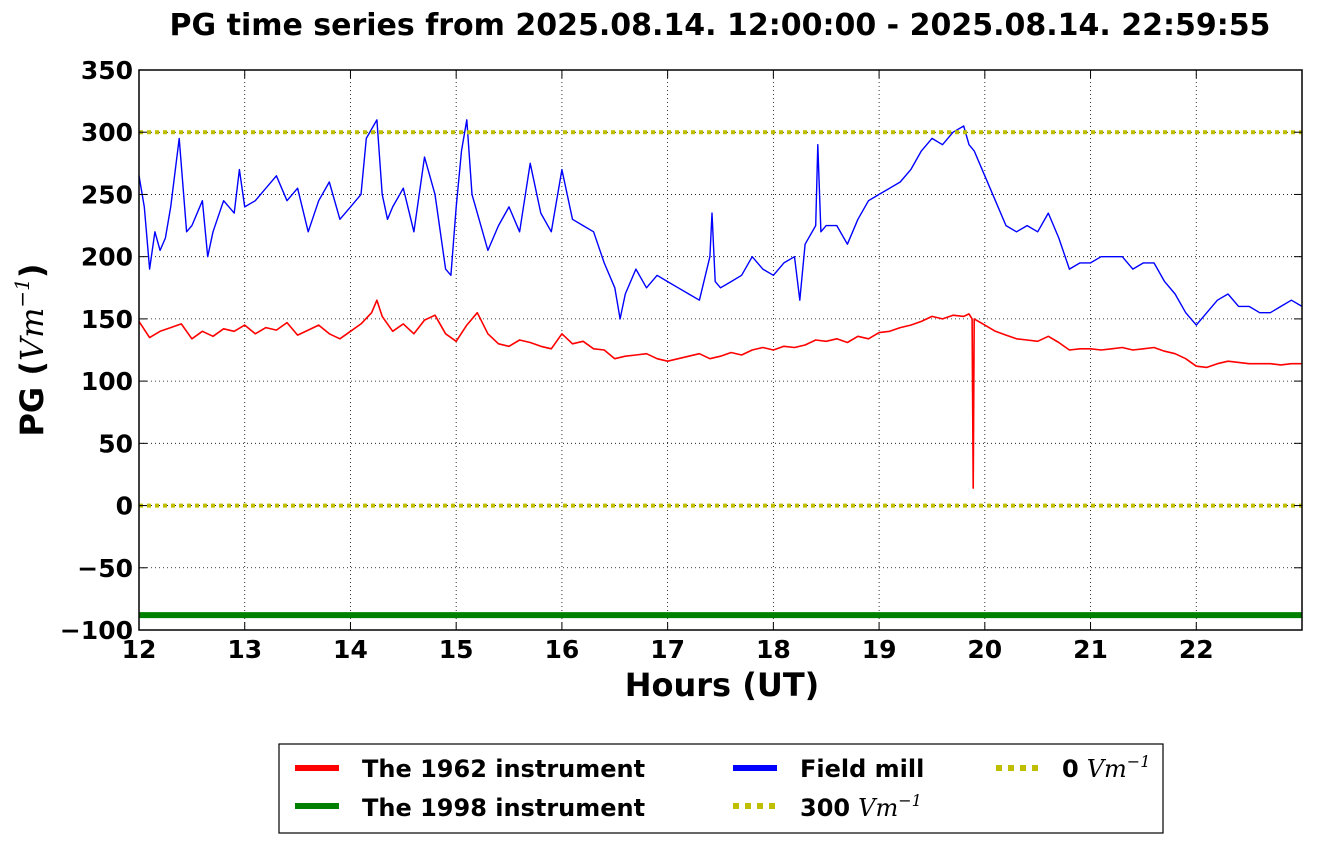 The image size is (1341, 844). What do you see at coordinates (350, 649) in the screenshot?
I see `x-tick-label: 14` at bounding box center [350, 649].